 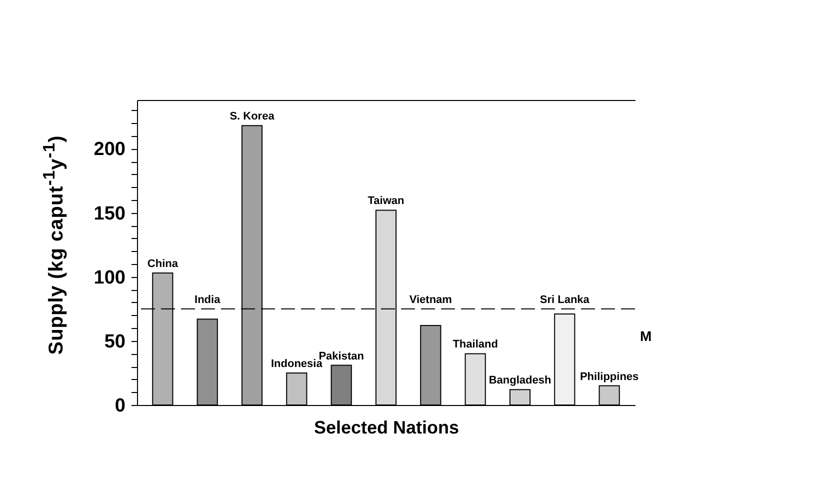 What do you see at coordinates (120, 406) in the screenshot?
I see `y-tick-label: 0` at bounding box center [120, 406].